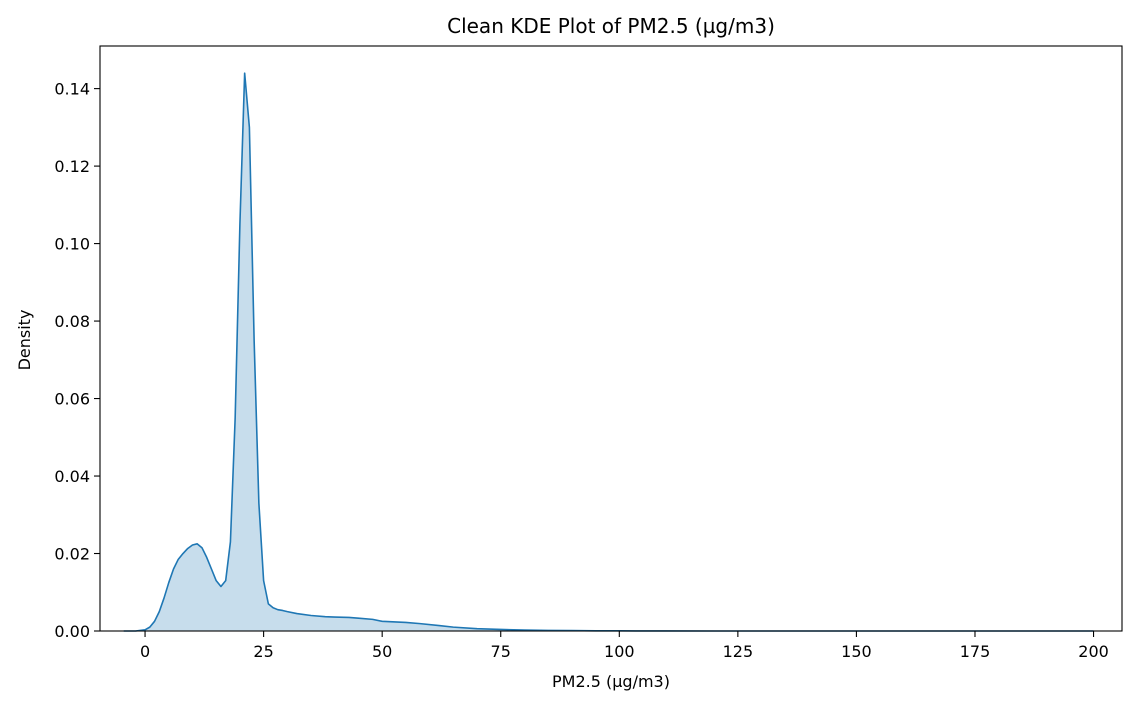 The image size is (1137, 705). Describe the element at coordinates (72, 476) in the screenshot. I see `y-tick-label: 0.04` at that location.